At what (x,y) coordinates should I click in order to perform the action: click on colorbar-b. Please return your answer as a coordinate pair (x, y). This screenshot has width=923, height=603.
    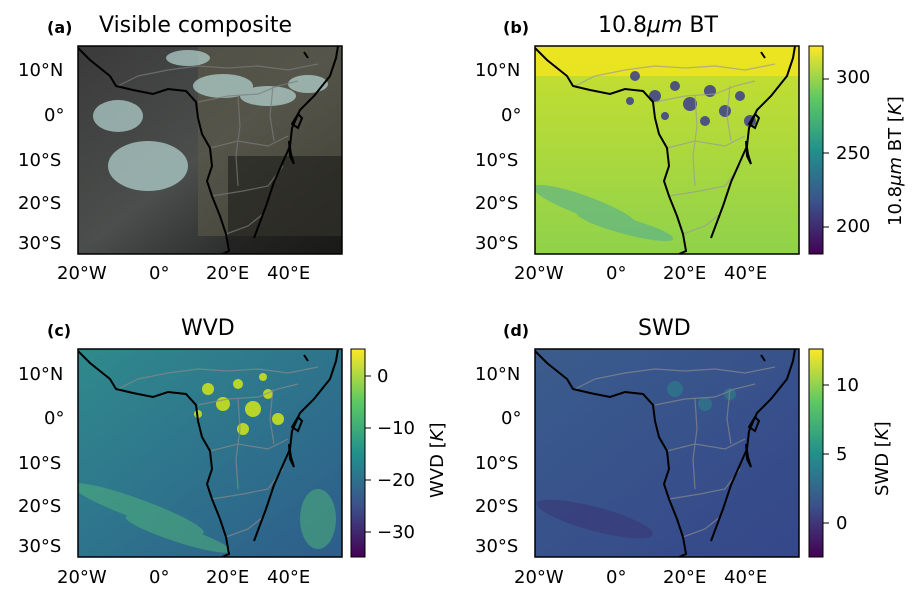
    Looking at the image, I should click on (816, 150).